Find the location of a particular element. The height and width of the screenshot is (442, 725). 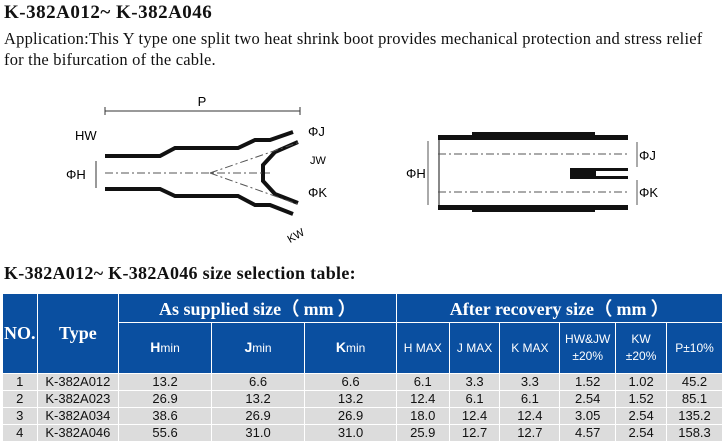

header-hmin: Hmin is located at coordinates (165, 348).